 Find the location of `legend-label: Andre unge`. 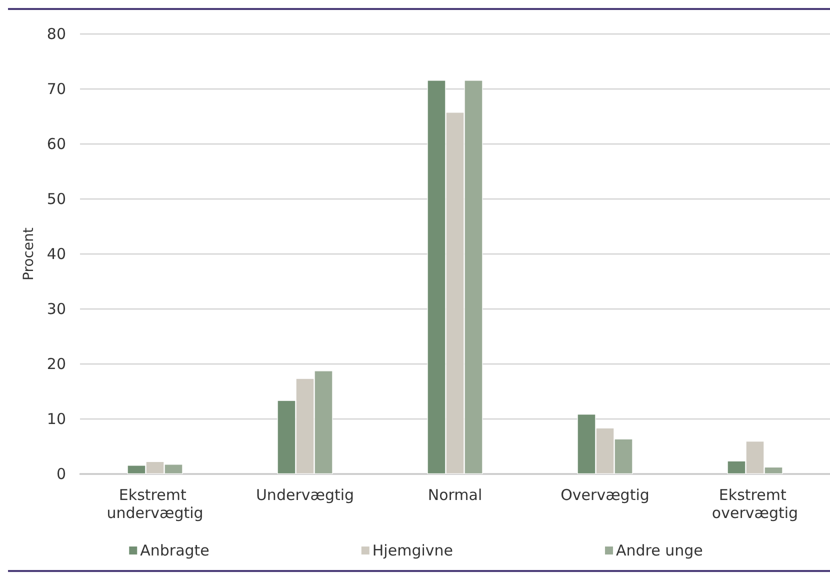

legend-label: Andre unge is located at coordinates (659, 551).